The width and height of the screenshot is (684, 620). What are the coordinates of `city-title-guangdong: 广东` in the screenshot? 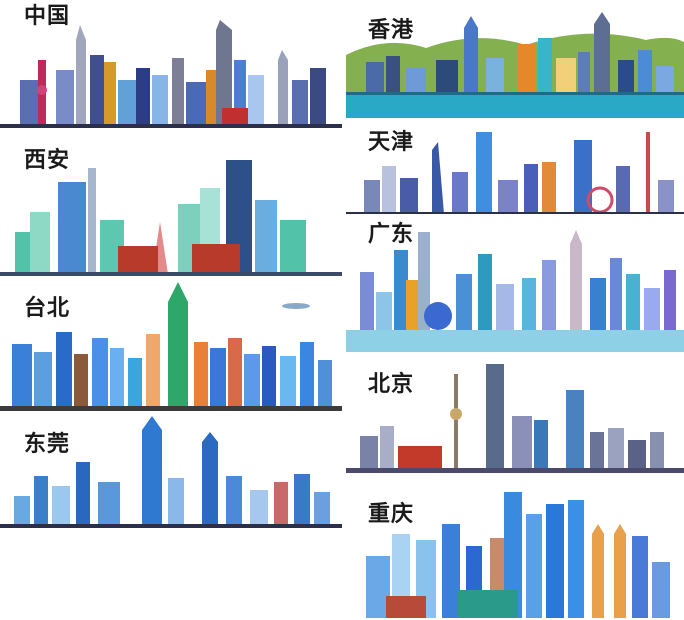 It's located at (391, 234).